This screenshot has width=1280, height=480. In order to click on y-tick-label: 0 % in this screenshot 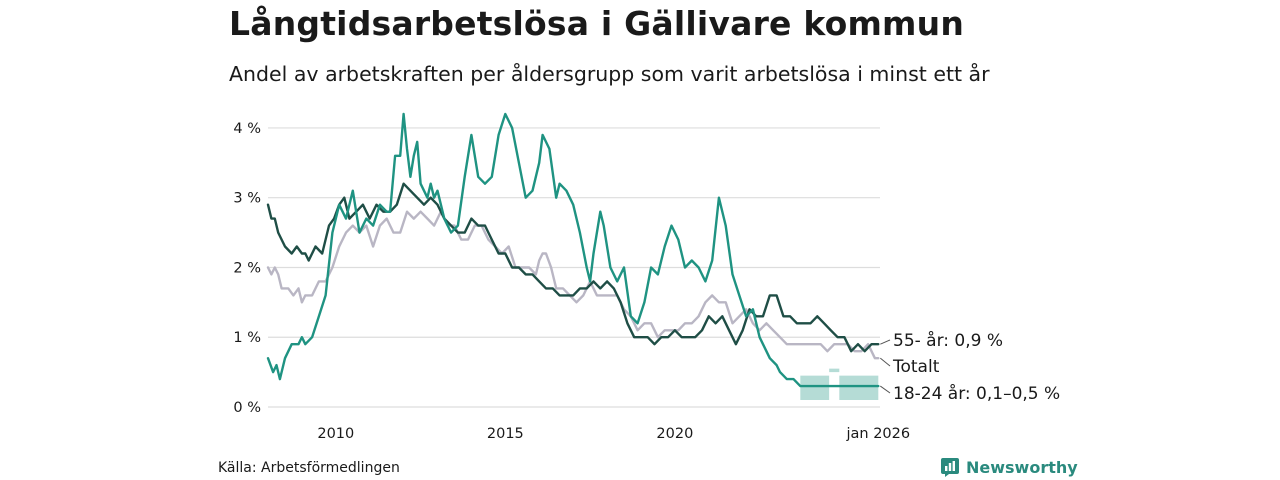, I will do `click(247, 408)`.